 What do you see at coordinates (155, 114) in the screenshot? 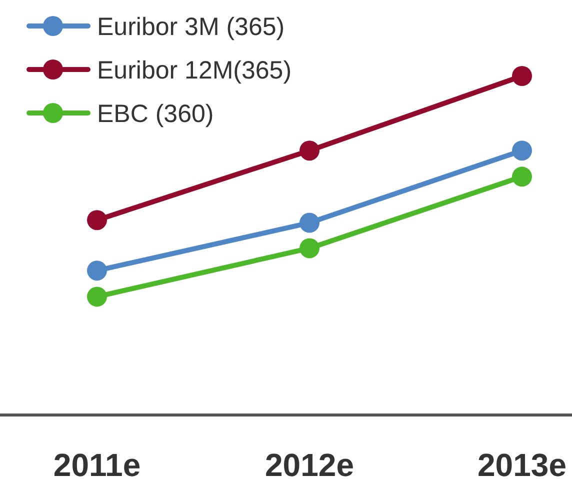
I see `legend-label: EBC (360)` at bounding box center [155, 114].